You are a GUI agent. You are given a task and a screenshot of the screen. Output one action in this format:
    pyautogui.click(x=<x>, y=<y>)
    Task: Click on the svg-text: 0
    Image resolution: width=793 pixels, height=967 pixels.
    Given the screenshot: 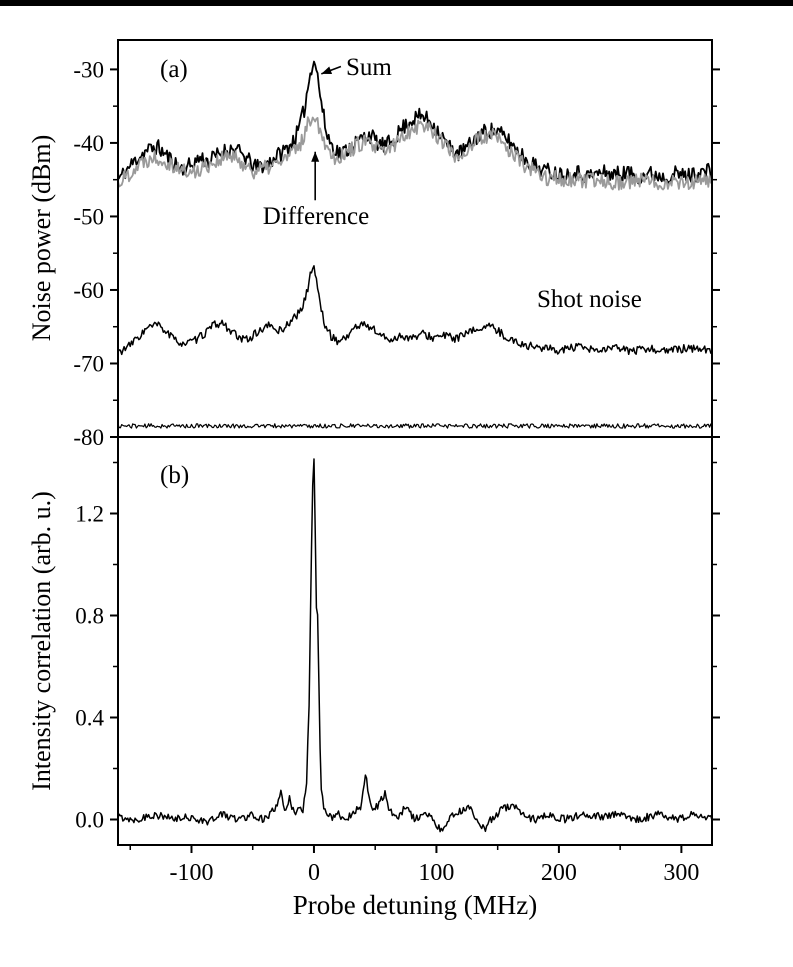 What is the action you would take?
    pyautogui.click(x=314, y=873)
    